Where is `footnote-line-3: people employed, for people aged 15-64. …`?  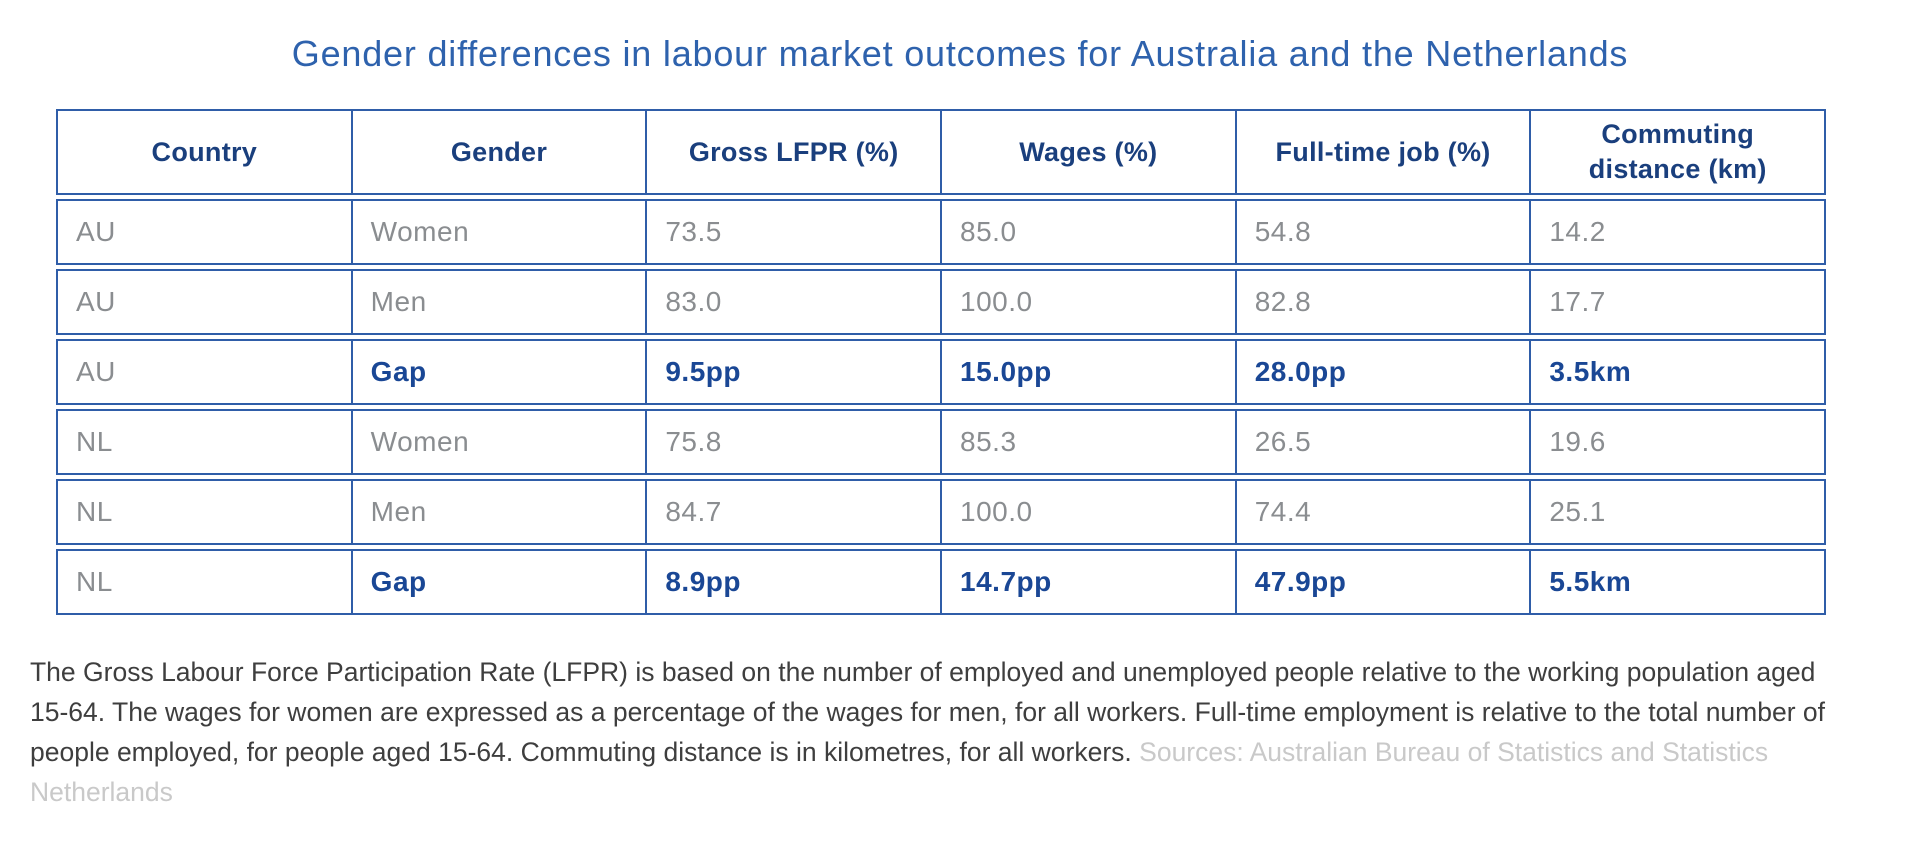
footnote-line-3: people employed, for people aged 15-64. … is located at coordinates (927, 752).